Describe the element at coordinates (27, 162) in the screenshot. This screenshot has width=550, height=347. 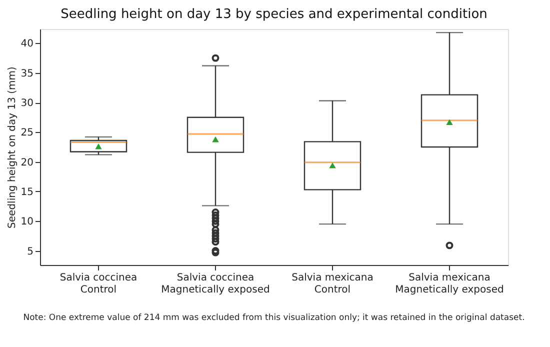
I see `y-tick-label: 20` at that location.